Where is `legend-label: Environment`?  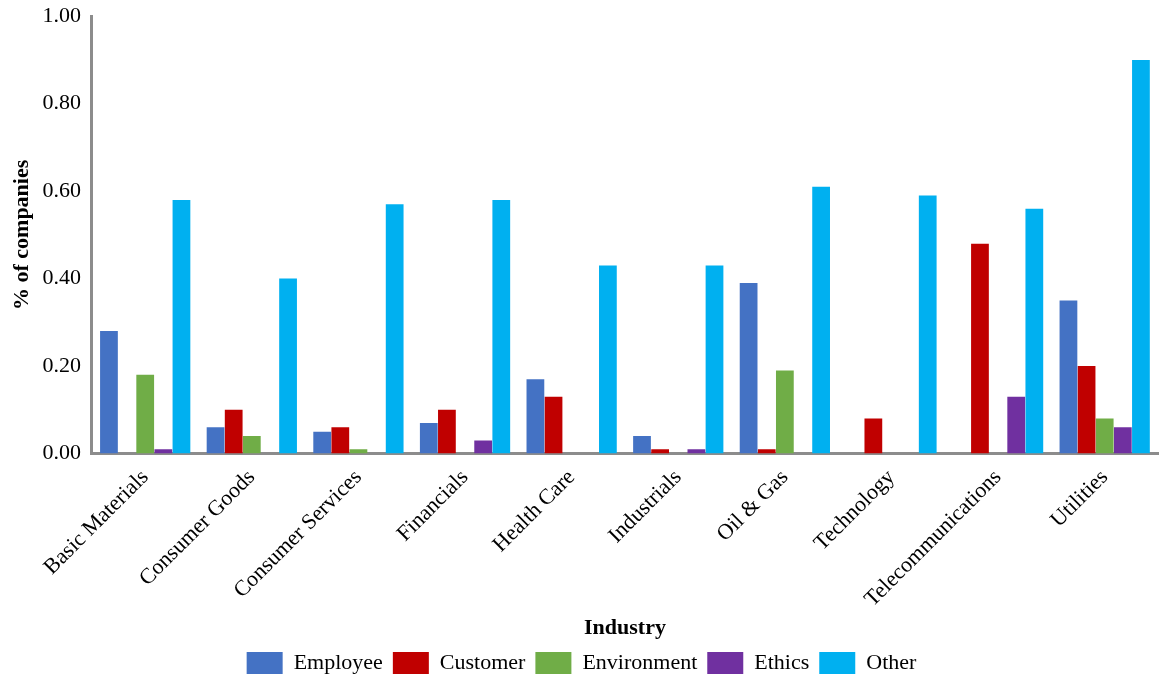
legend-label: Environment is located at coordinates (640, 661).